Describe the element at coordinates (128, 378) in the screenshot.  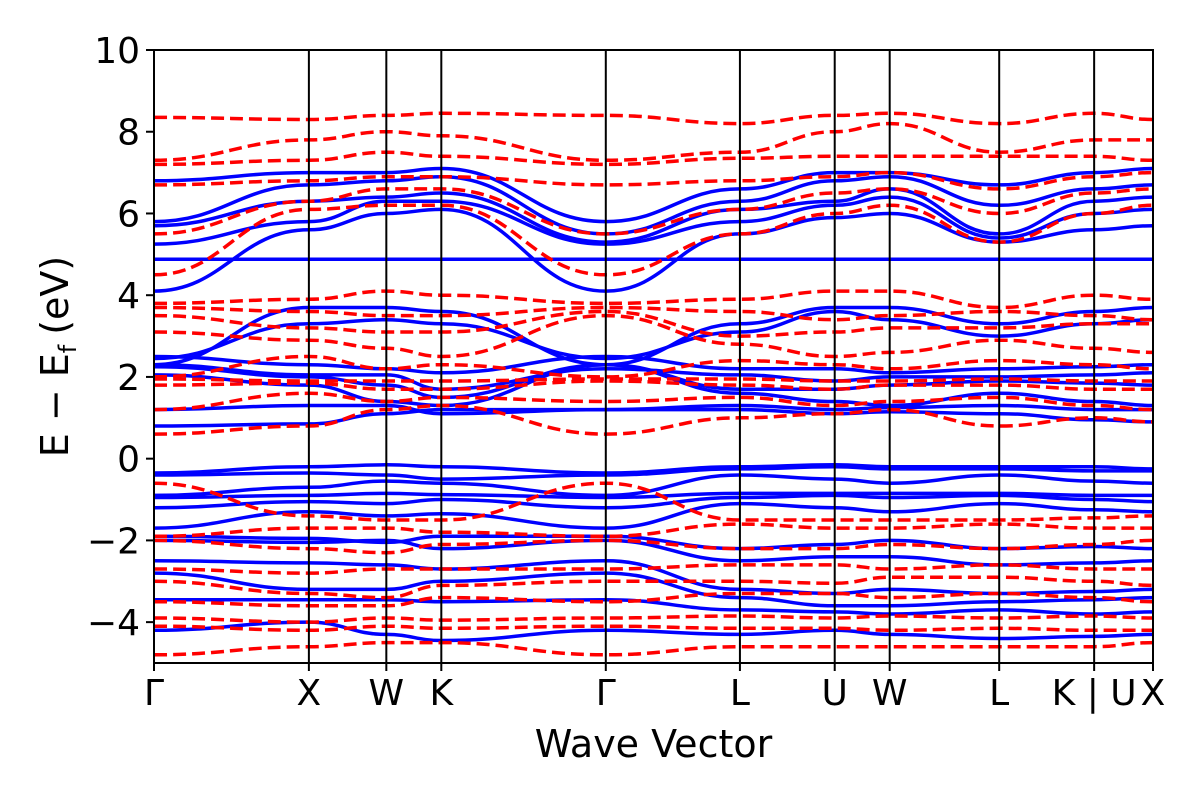
I see `y-tick-label: 2` at that location.